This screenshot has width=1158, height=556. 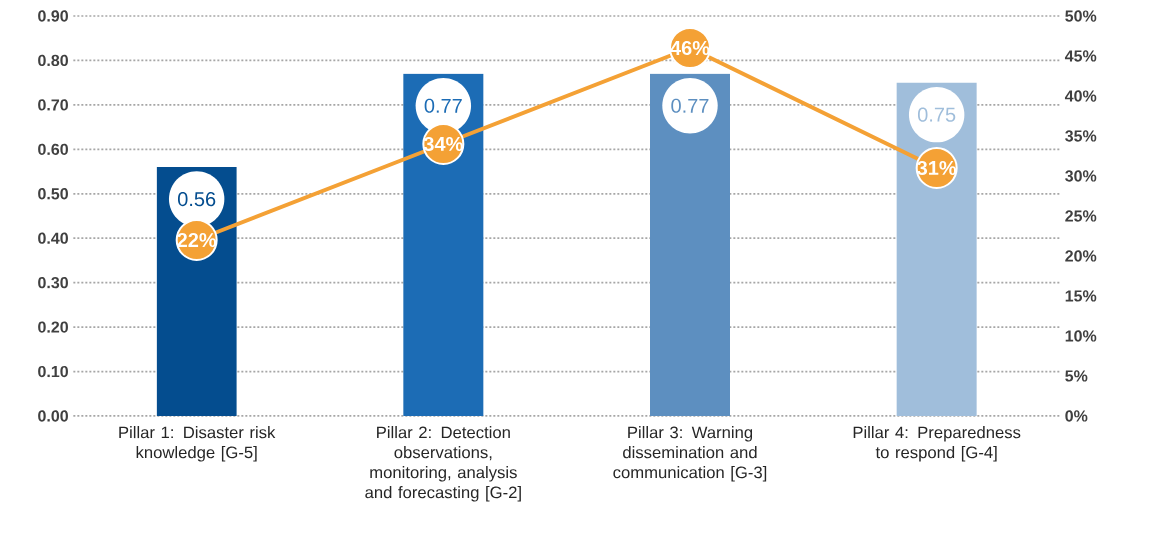 What do you see at coordinates (1080, 96) in the screenshot?
I see `y2-tick-label: 40%` at bounding box center [1080, 96].